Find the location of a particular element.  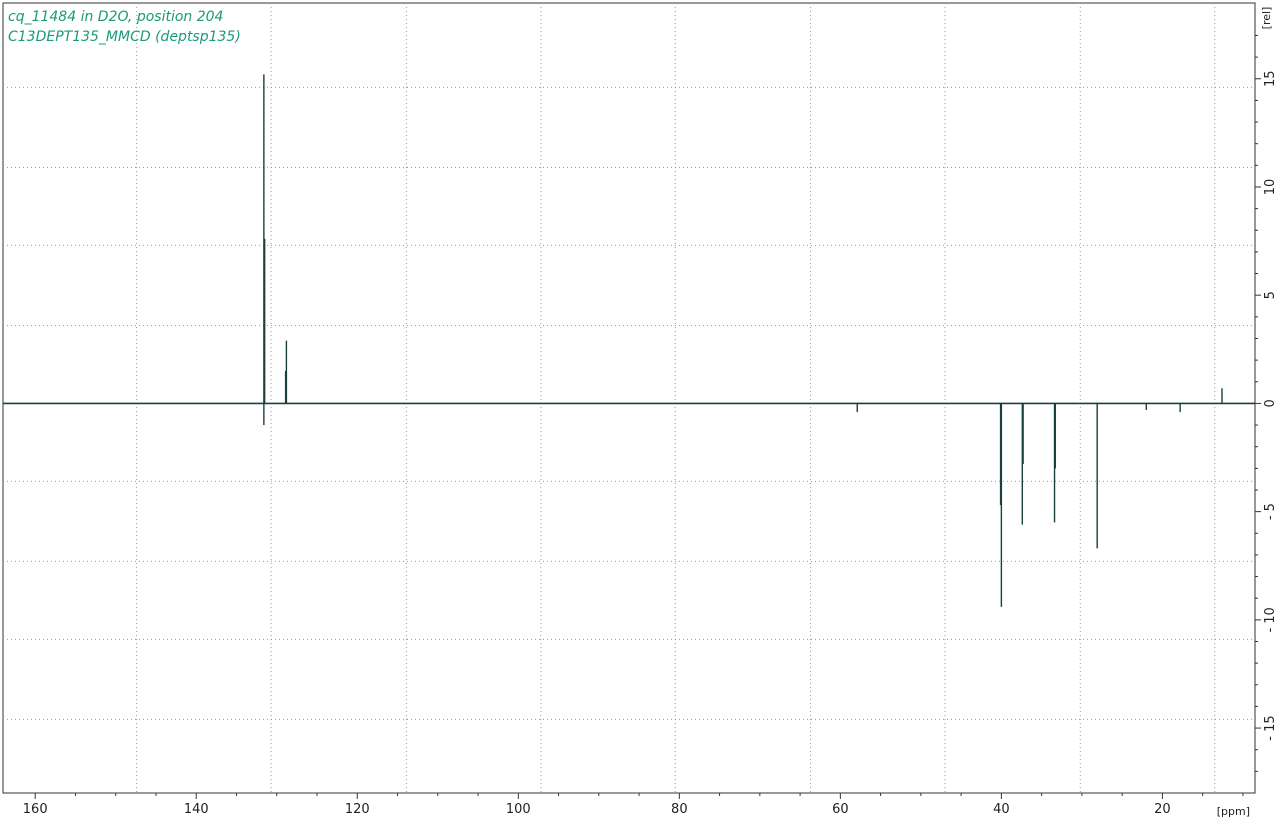

x-tick-label: 20 is located at coordinates (1162, 809).